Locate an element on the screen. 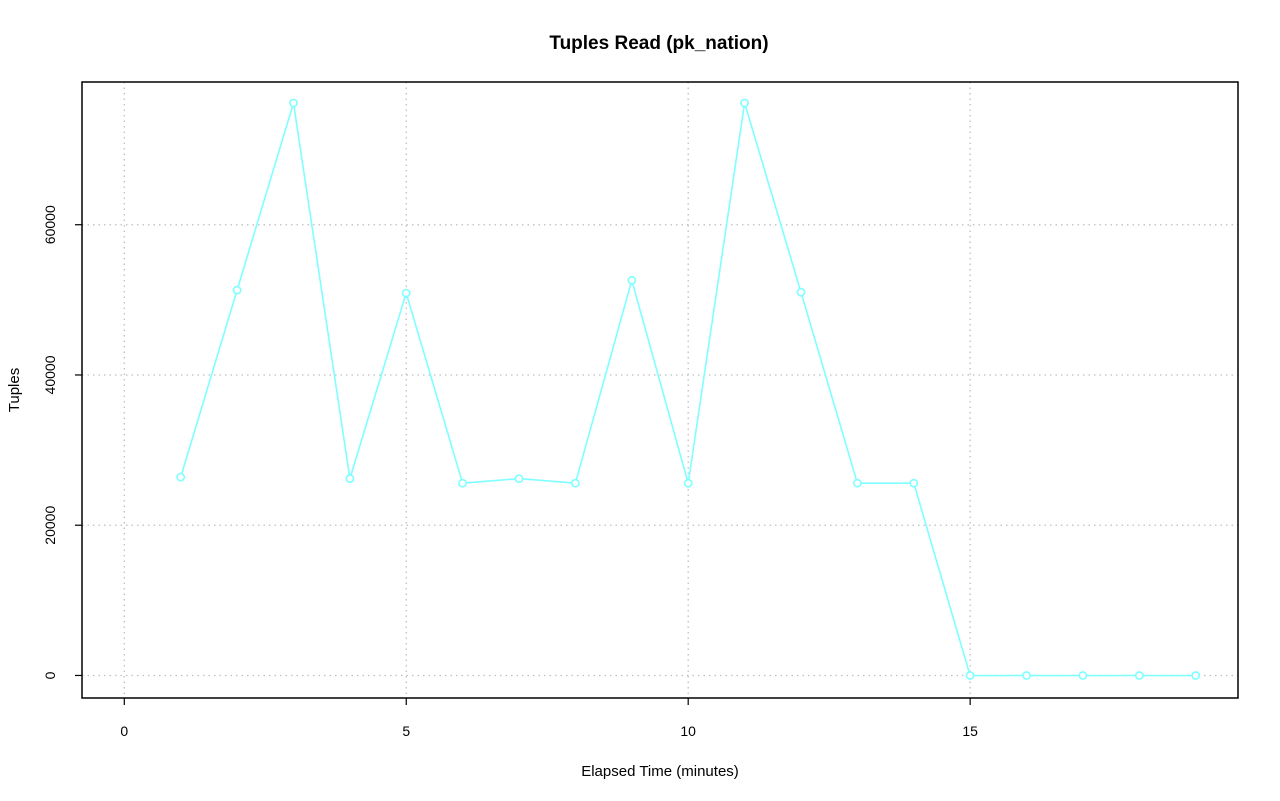 The image size is (1280, 801). chart-title: Tuples Read (pk_nation) is located at coordinates (658, 43).